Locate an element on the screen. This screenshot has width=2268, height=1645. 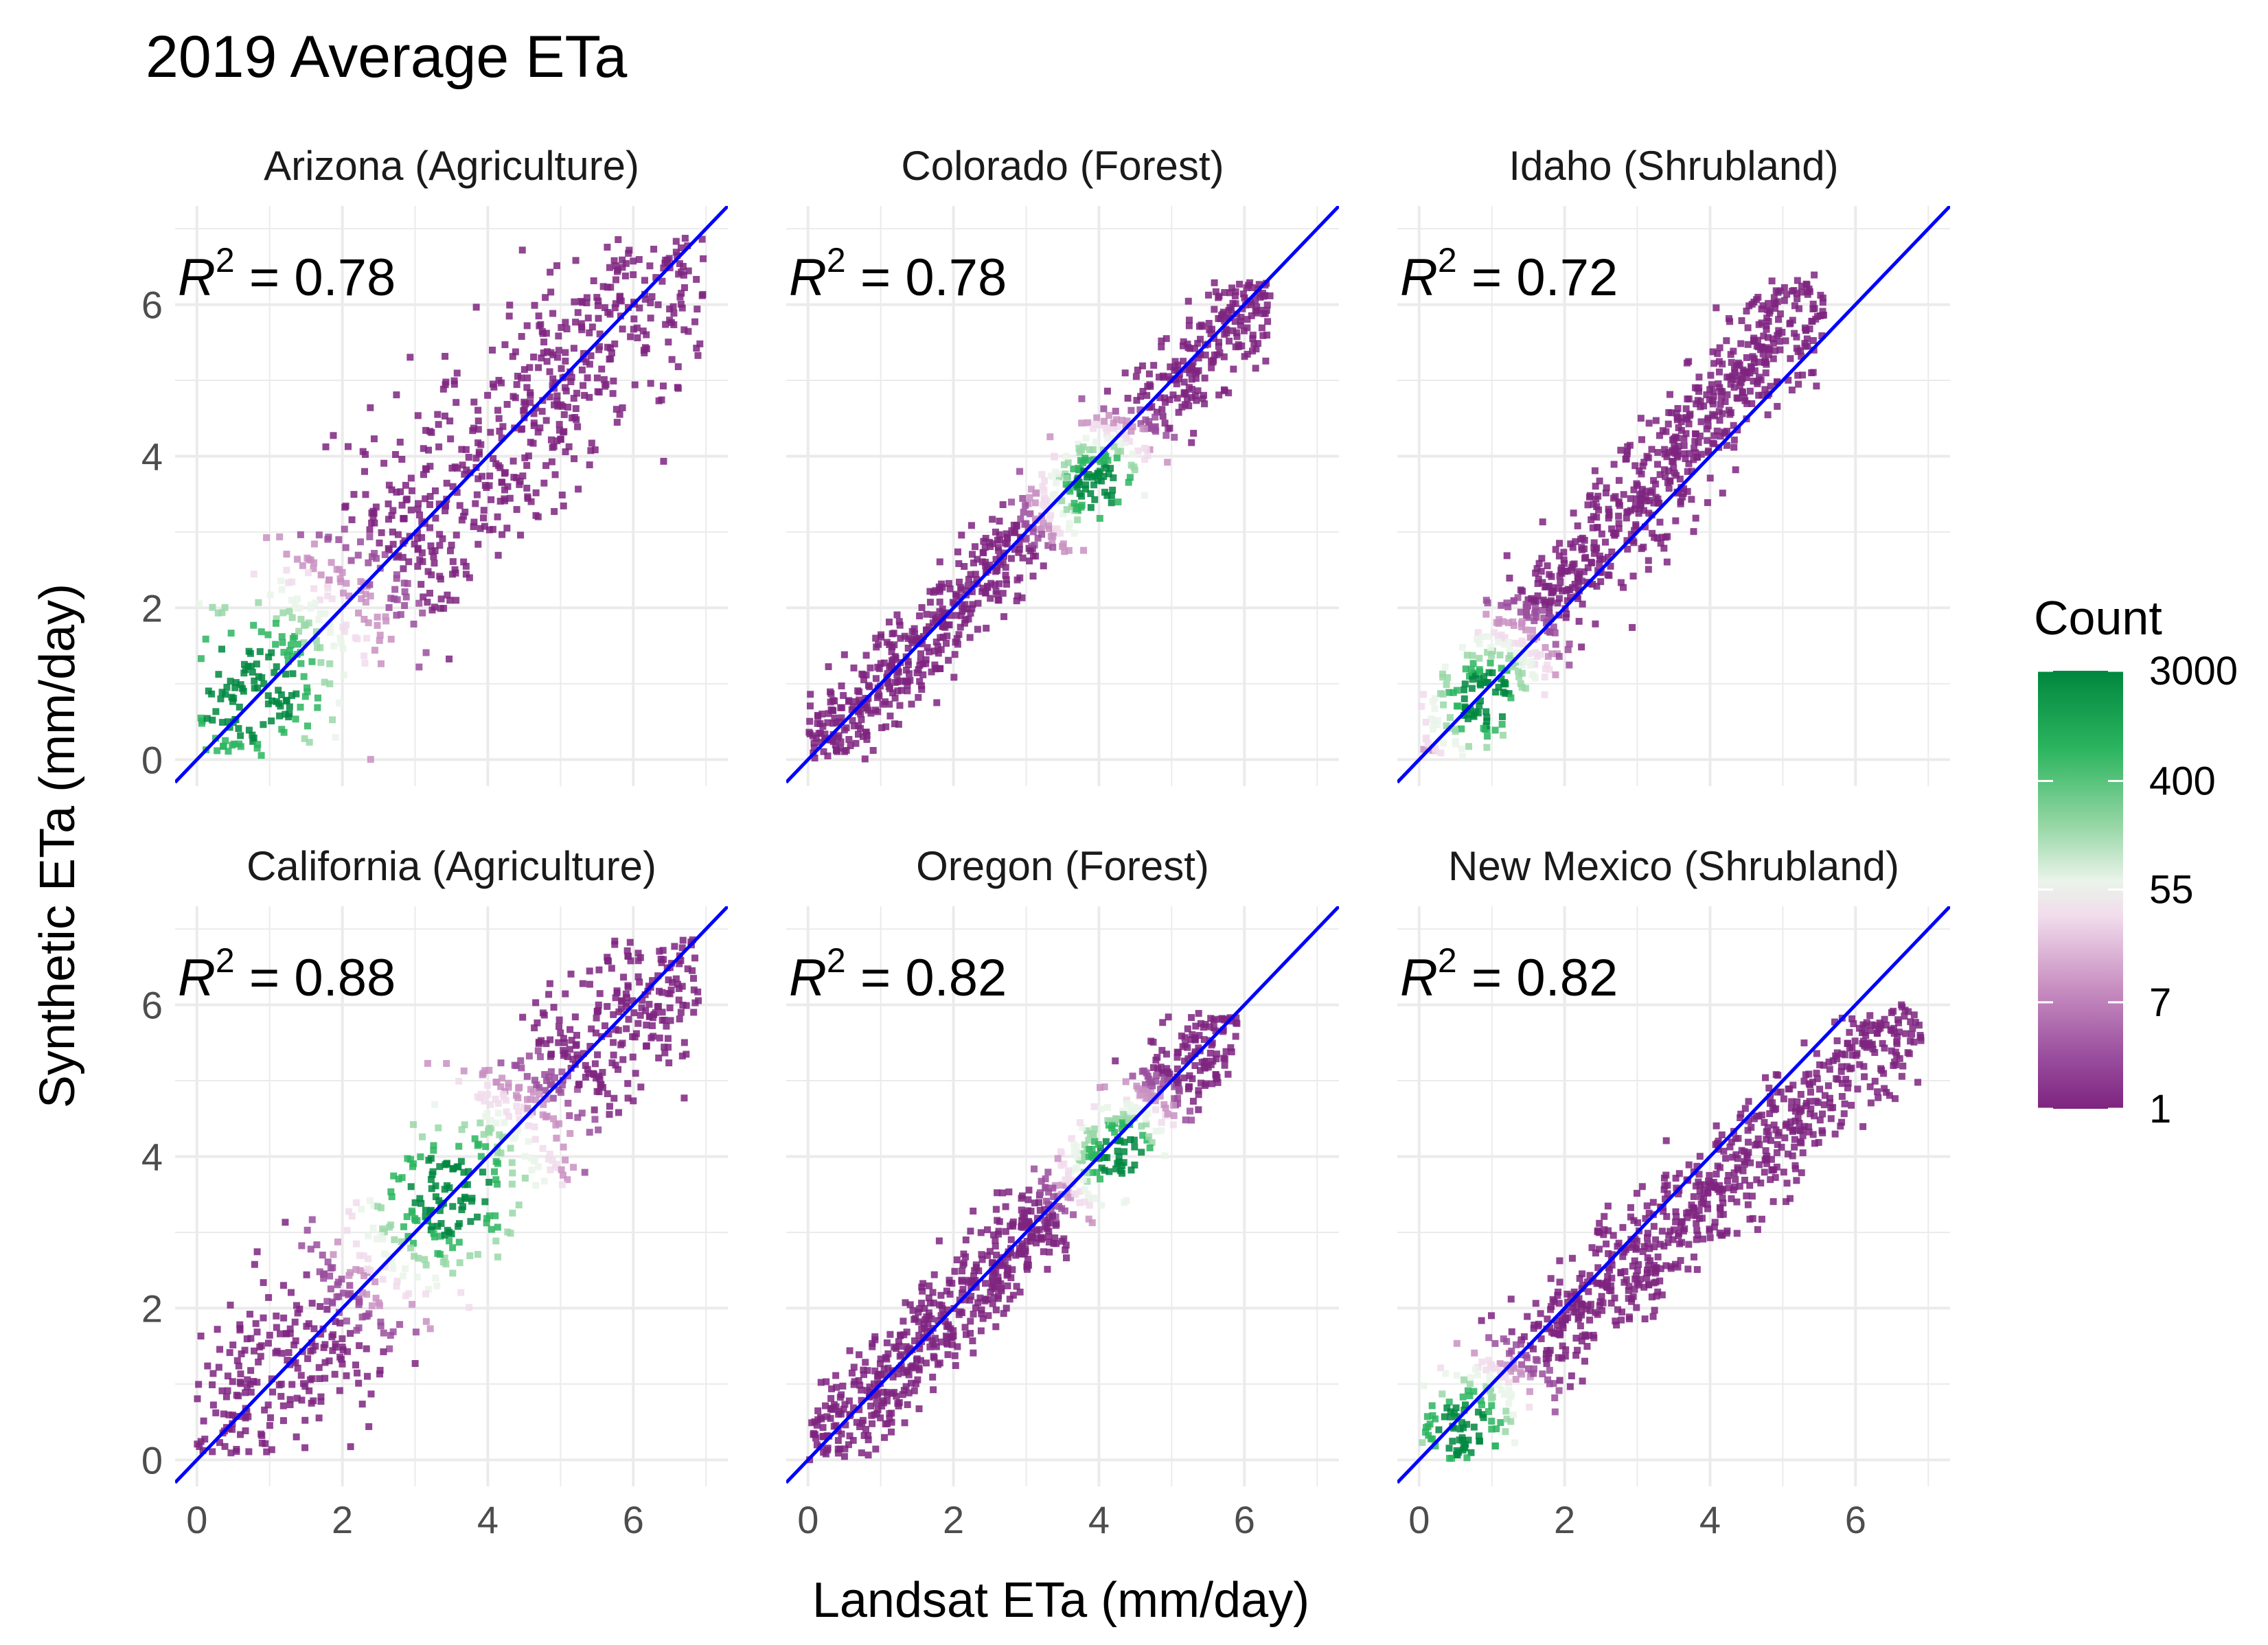
one-to-one-line is located at coordinates (1062, 495).